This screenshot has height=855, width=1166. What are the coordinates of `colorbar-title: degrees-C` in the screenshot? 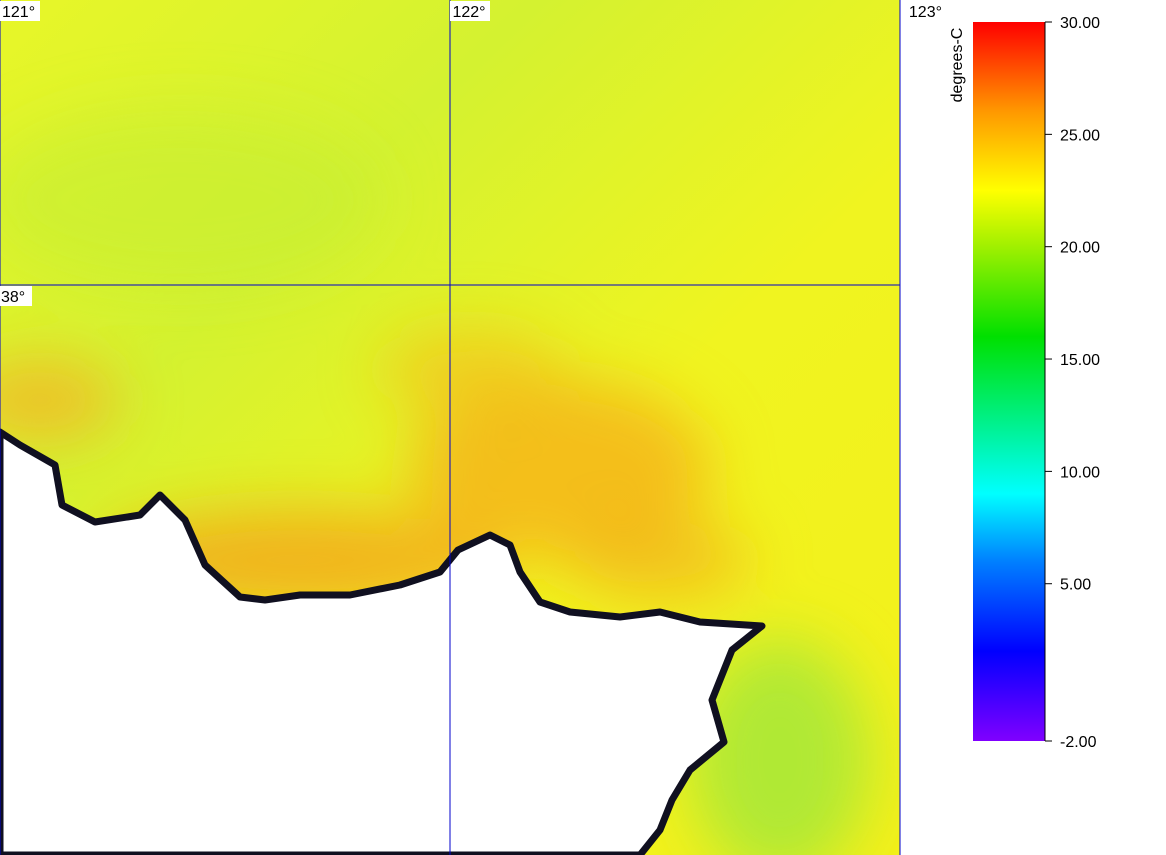 It's located at (957, 65).